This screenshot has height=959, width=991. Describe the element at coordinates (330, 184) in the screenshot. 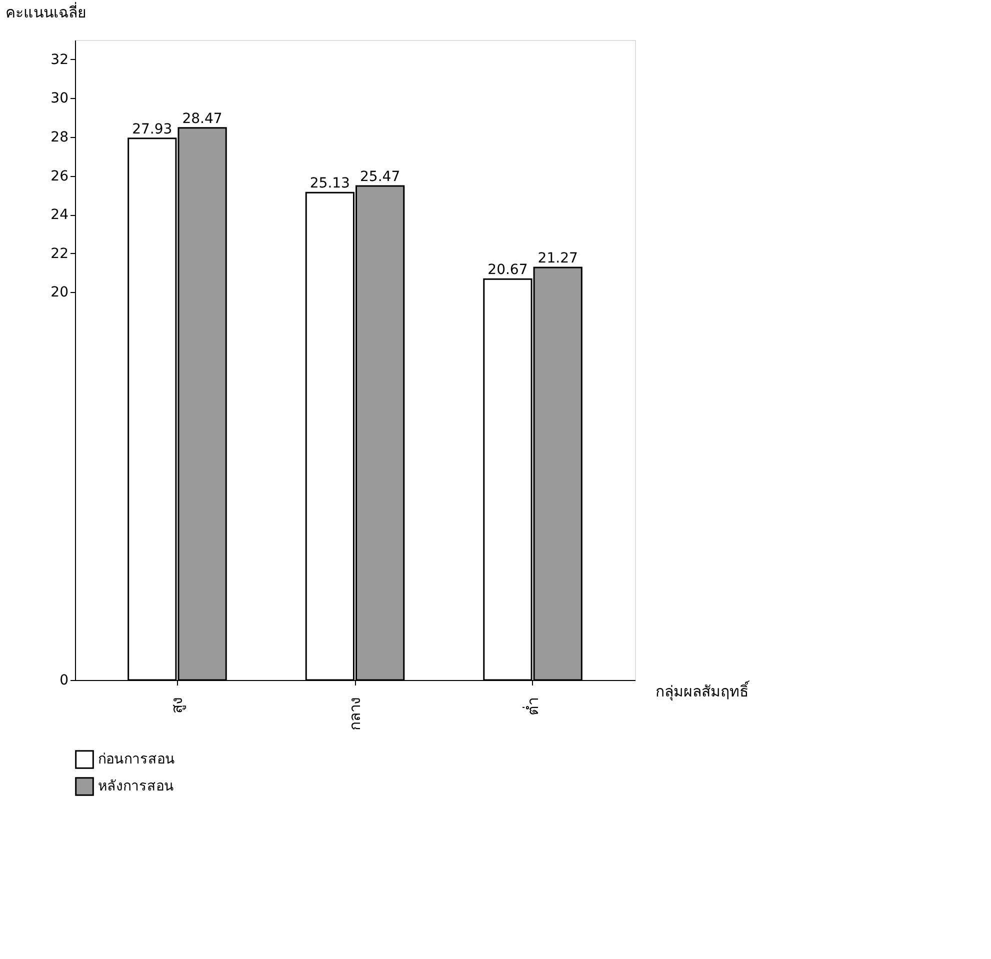

I see `data-label: 25.13` at that location.